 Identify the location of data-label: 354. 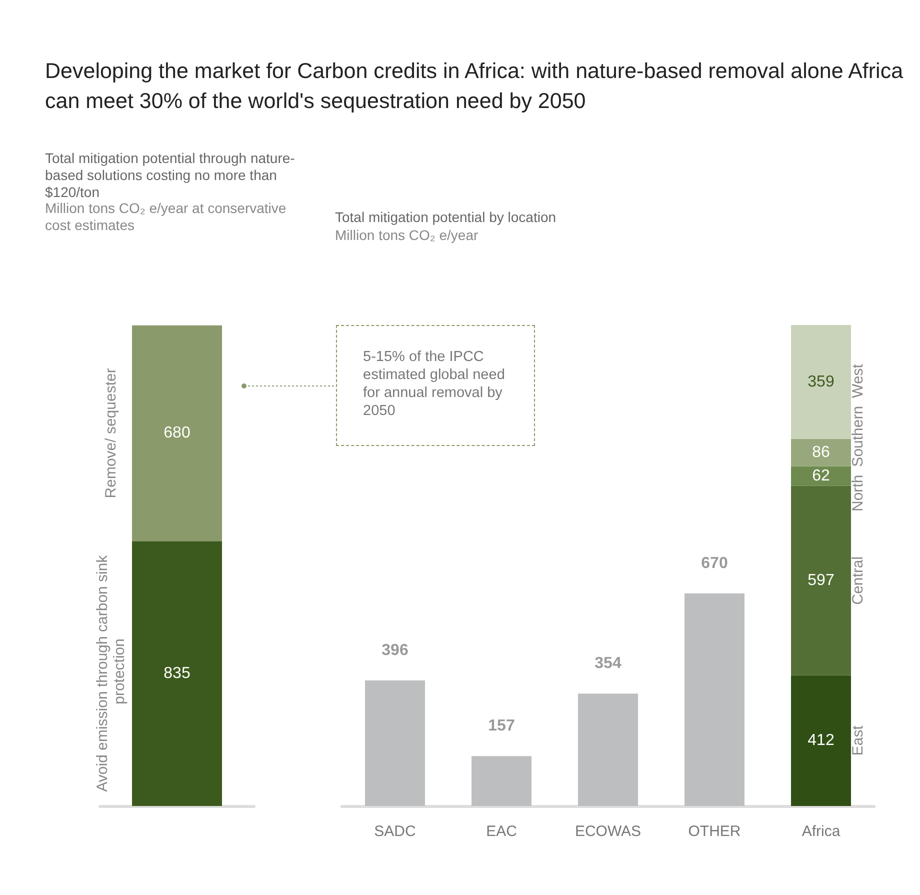
(608, 663).